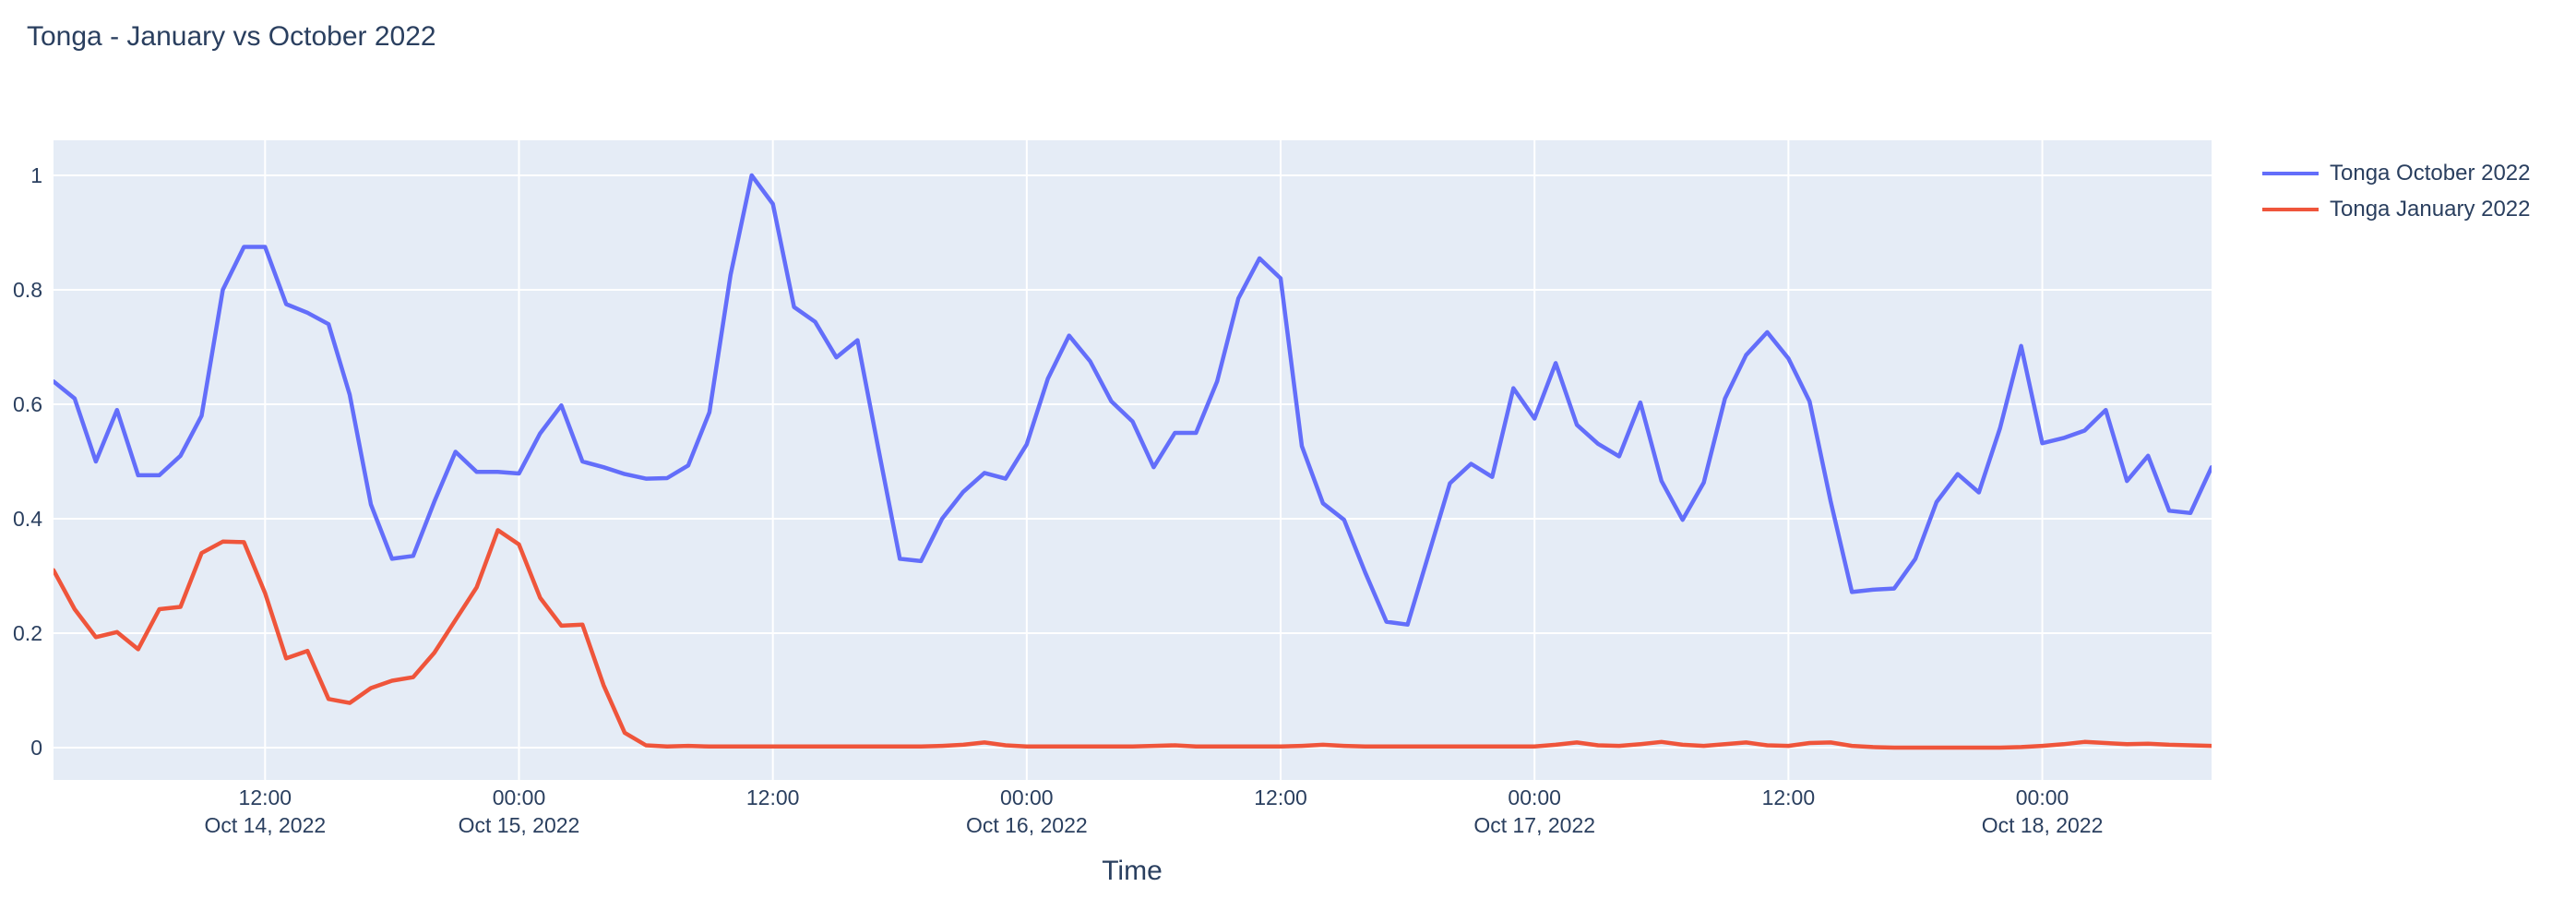 This screenshot has height=899, width=2576. What do you see at coordinates (1026, 825) in the screenshot?
I see `x-tick-date-label: Oct 16, 2022` at bounding box center [1026, 825].